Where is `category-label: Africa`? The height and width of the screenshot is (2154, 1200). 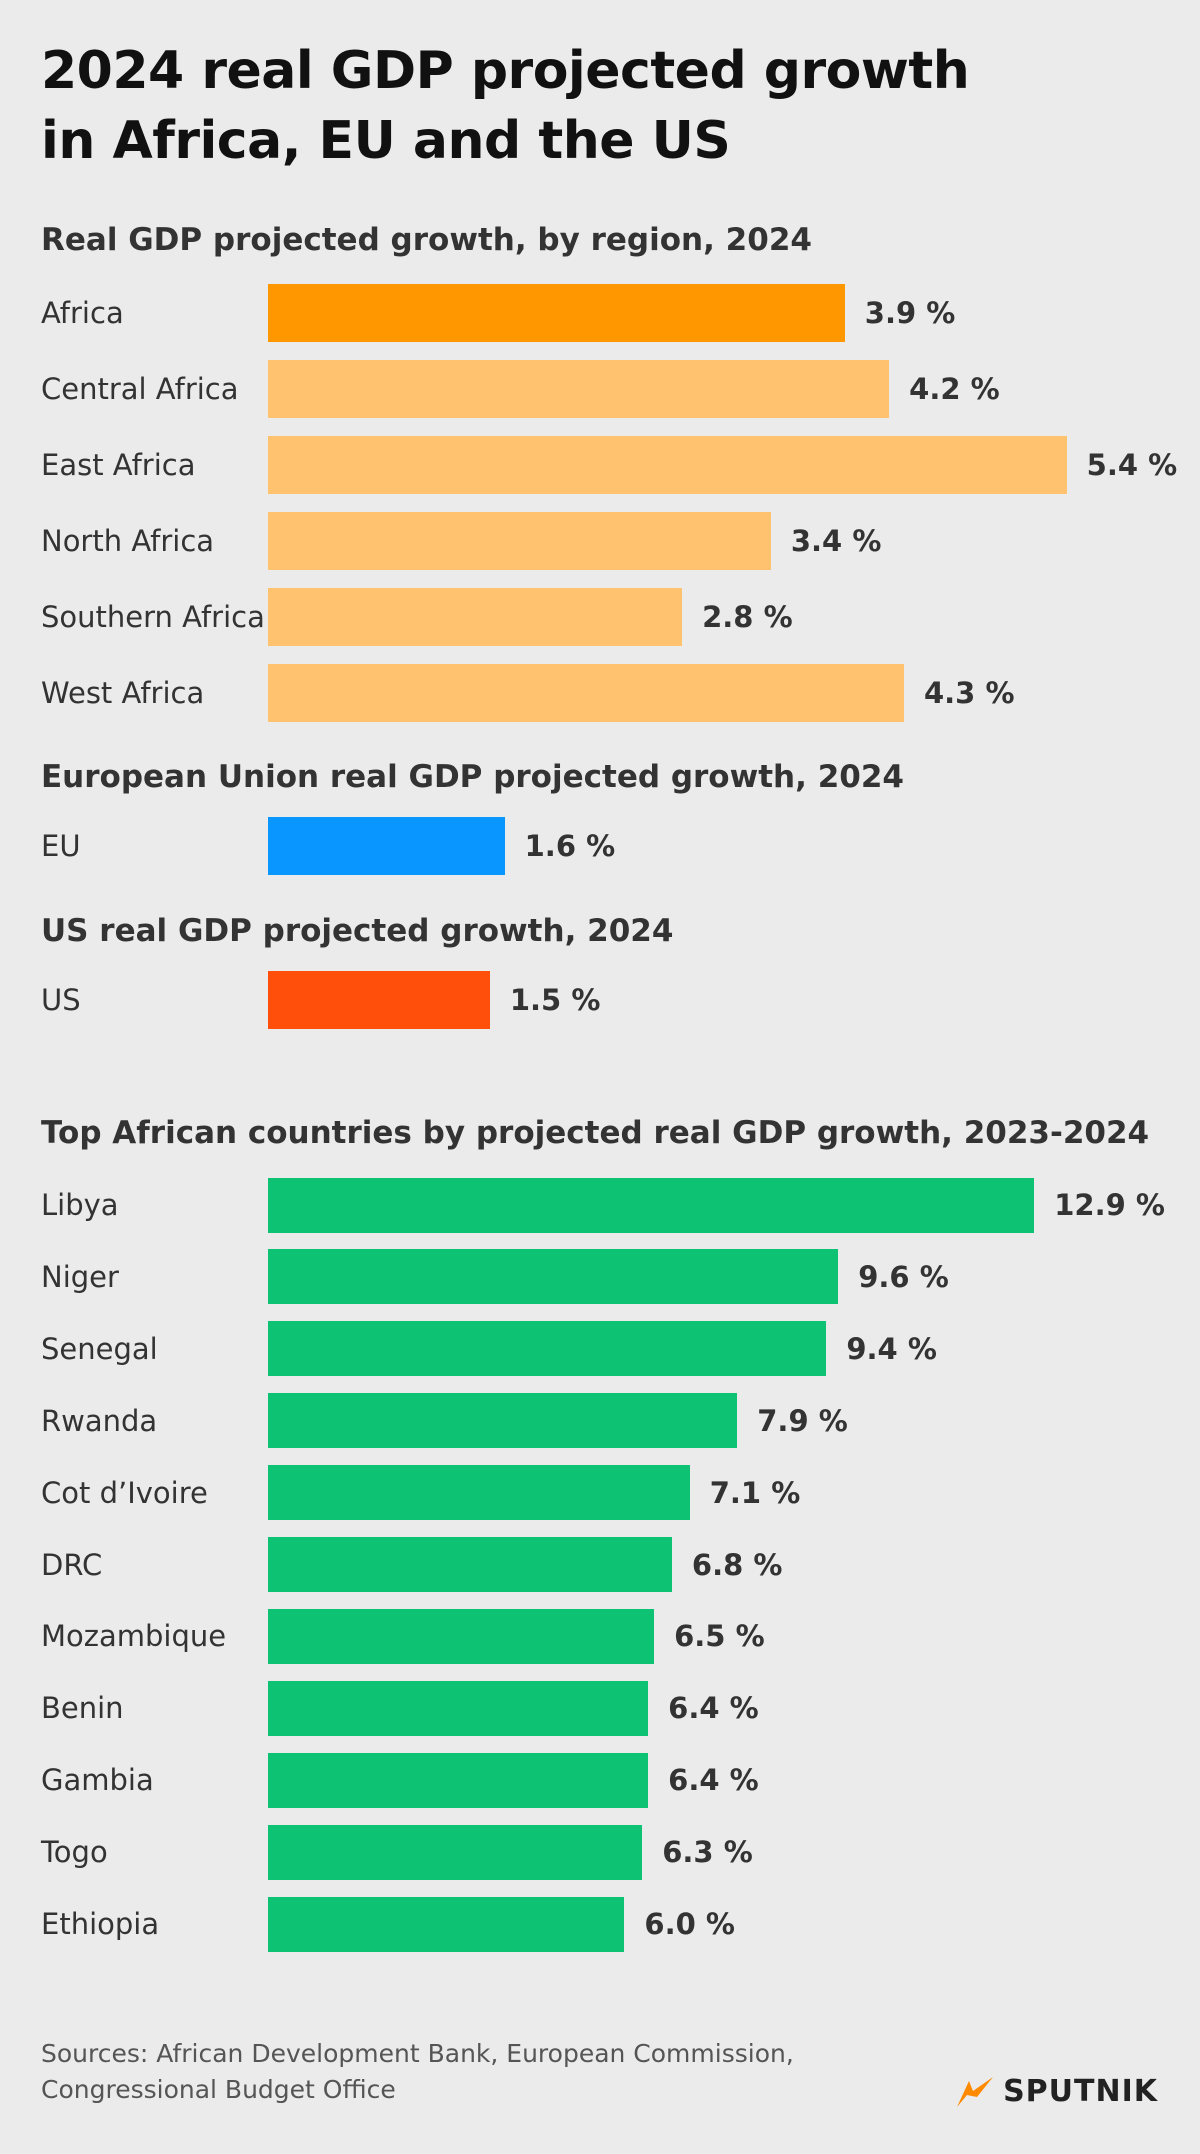
category-label: Africa is located at coordinates (82, 313).